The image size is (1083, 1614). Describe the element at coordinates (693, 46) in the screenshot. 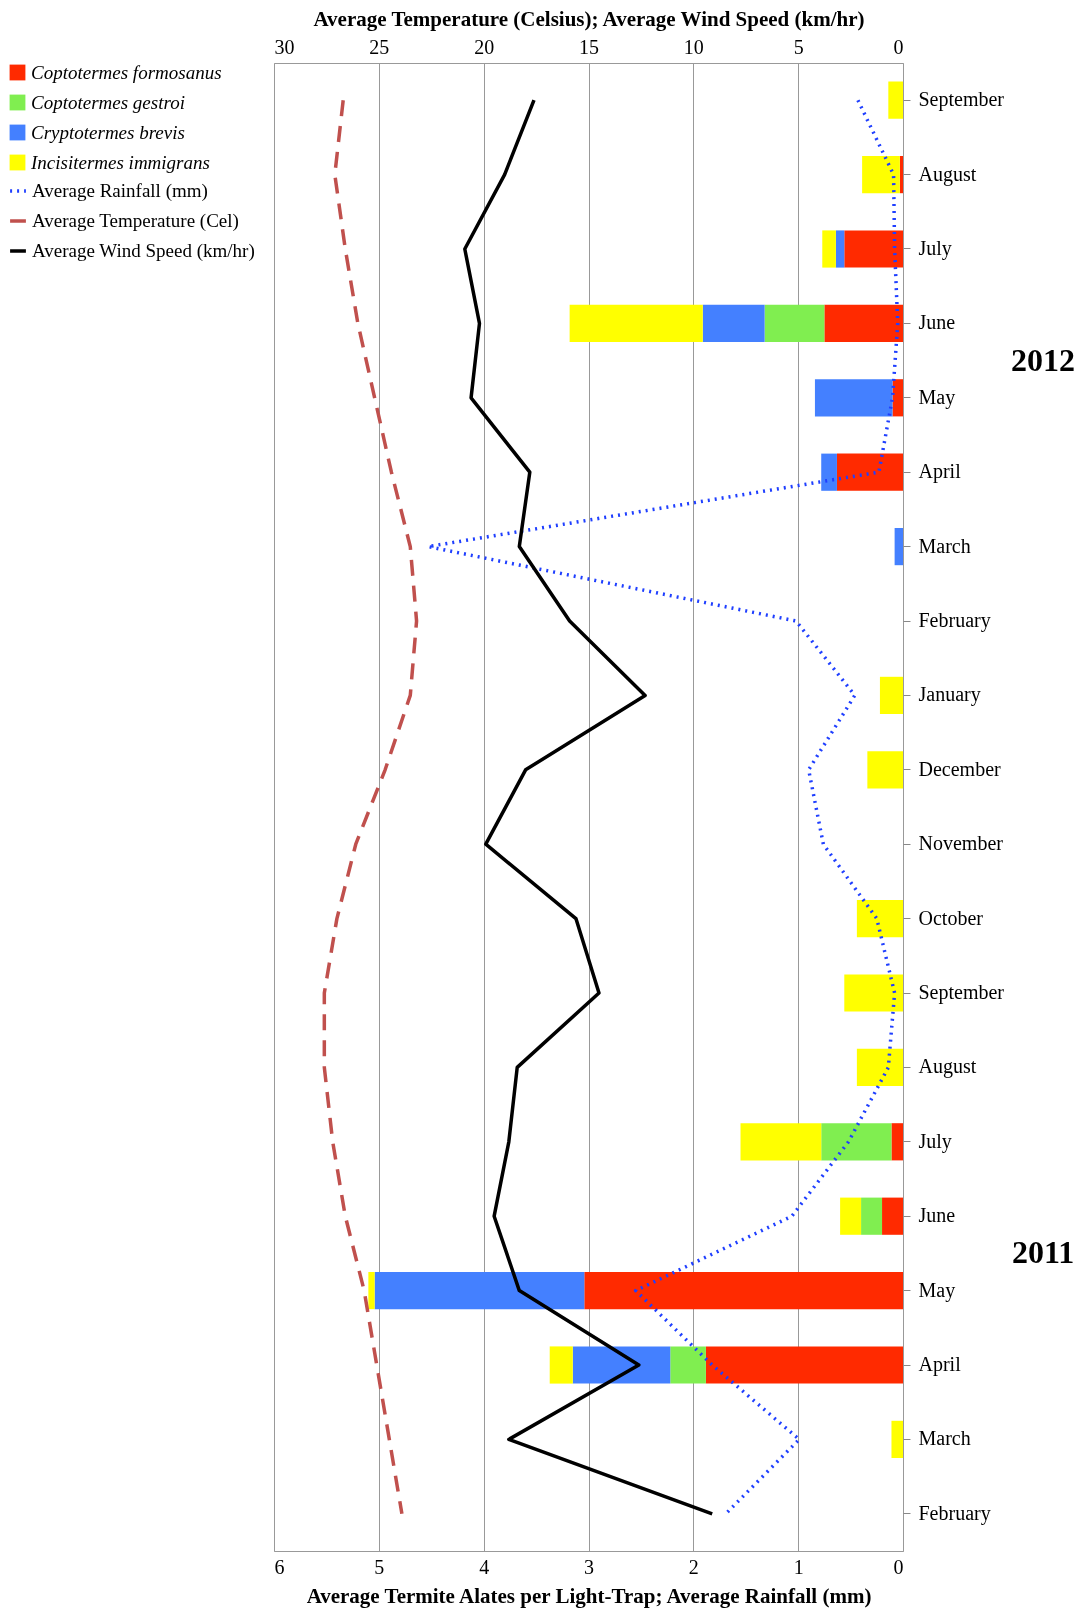

I see `x2-tick-label: 10` at that location.